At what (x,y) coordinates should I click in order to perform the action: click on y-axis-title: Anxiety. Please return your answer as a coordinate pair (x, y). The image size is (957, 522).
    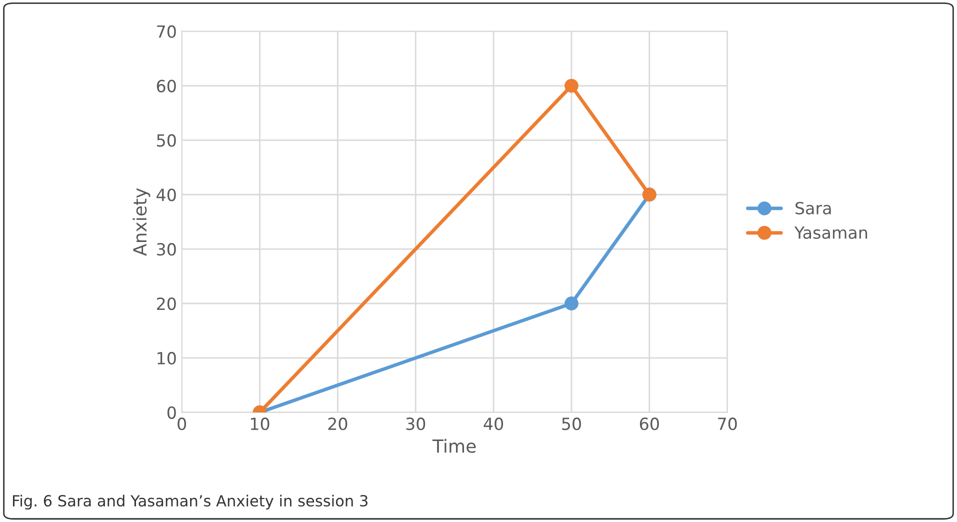
    Looking at the image, I should click on (141, 222).